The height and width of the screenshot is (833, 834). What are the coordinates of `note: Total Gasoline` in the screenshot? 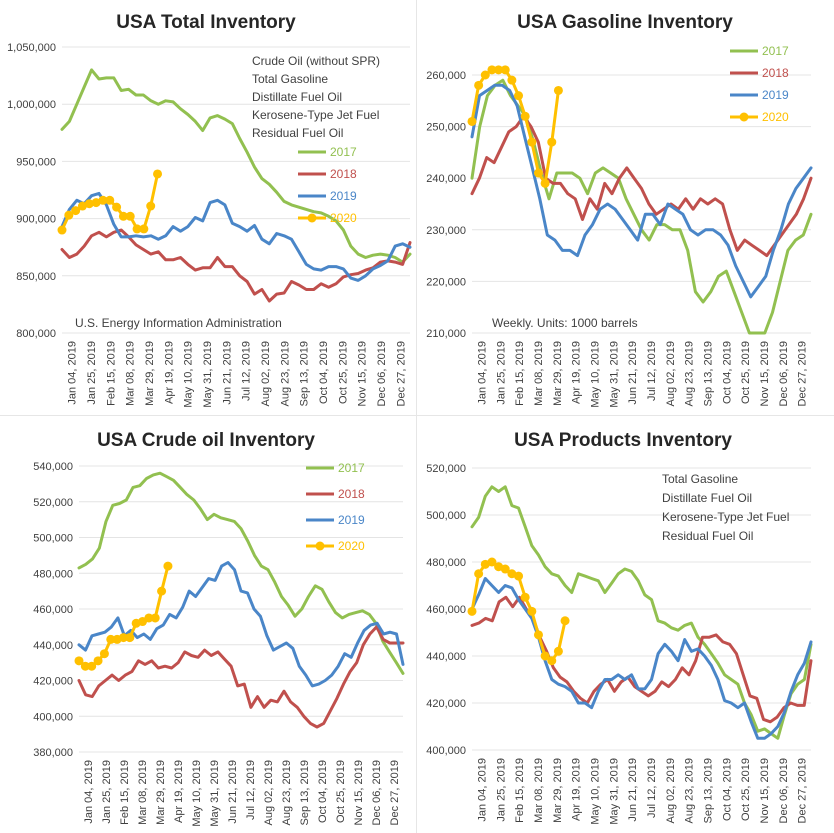 It's located at (290, 79).